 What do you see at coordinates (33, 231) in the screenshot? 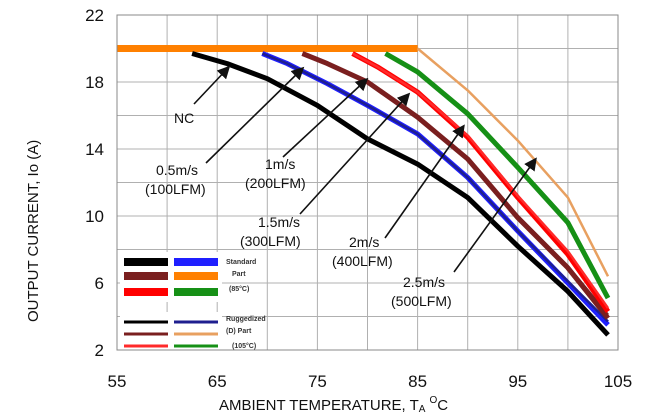
I see `y-axis-label: OUTPUT CURRENT, Io (A)` at bounding box center [33, 231].